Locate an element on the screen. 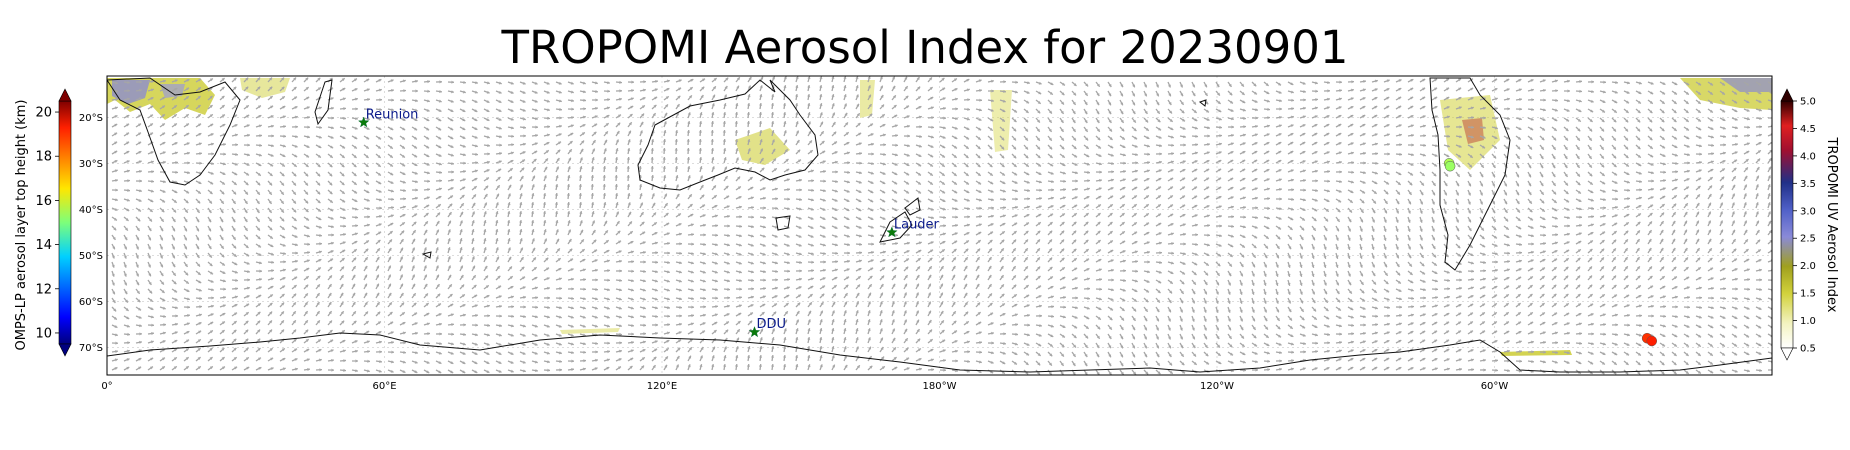 The width and height of the screenshot is (1850, 450). omps-colorbar-tick: 10 is located at coordinates (43, 333).